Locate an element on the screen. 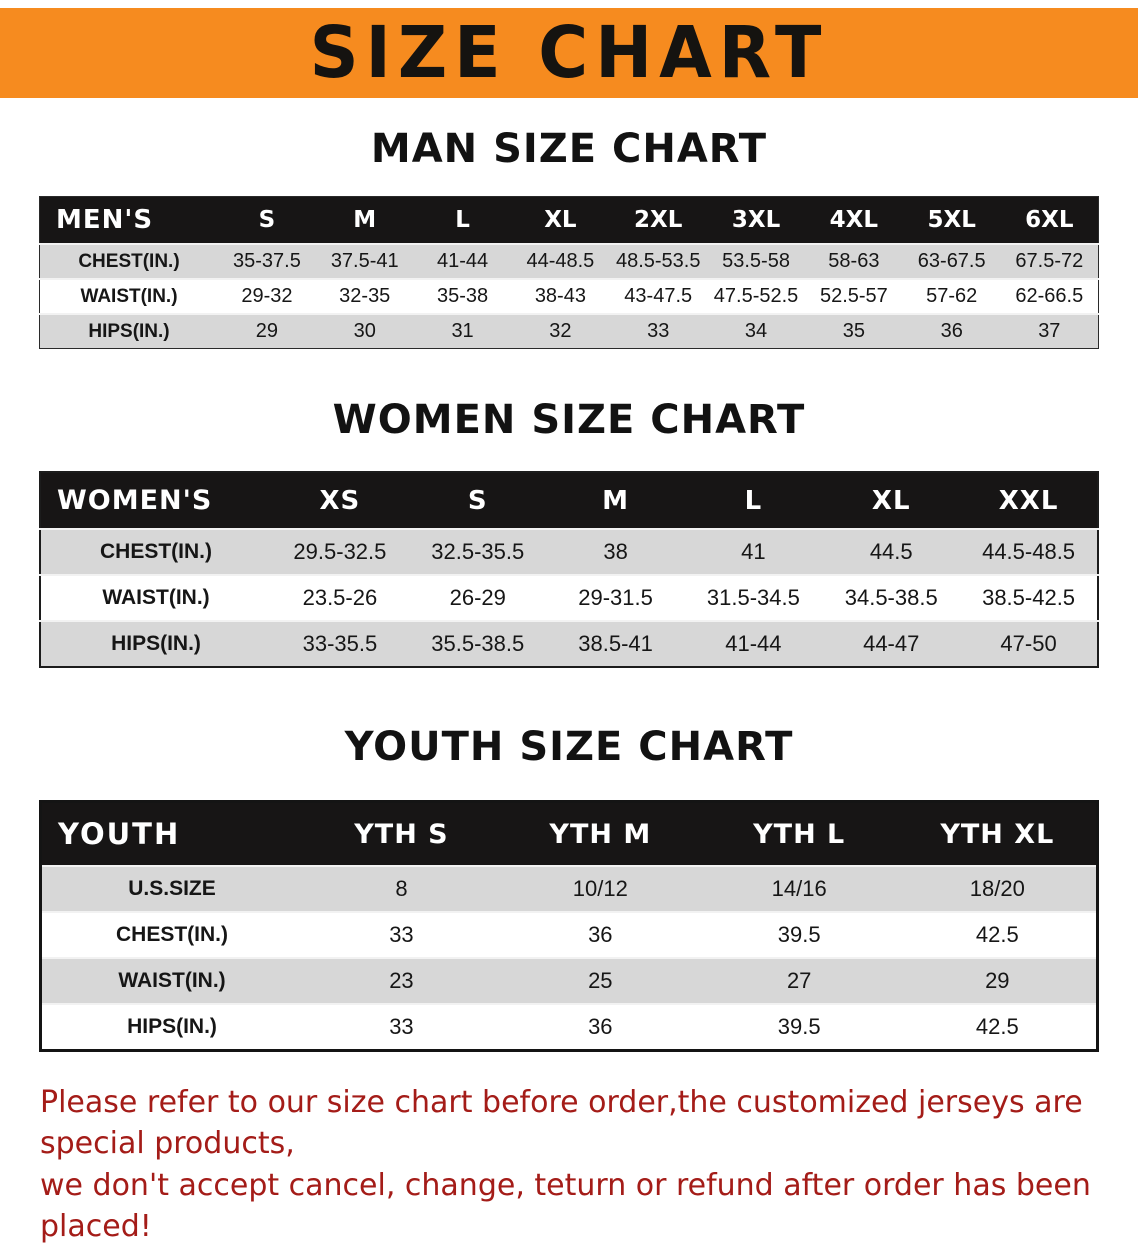  size-value-cell: 34.5-38.5 is located at coordinates (891, 597).